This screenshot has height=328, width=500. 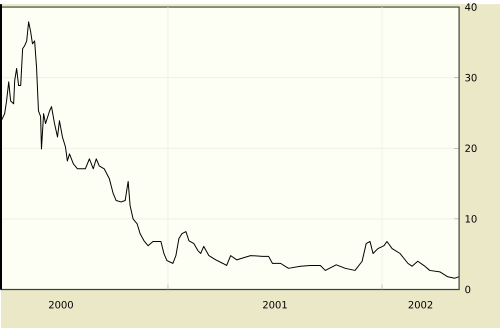 I want to click on y-tick-label: 20, so click(x=471, y=148).